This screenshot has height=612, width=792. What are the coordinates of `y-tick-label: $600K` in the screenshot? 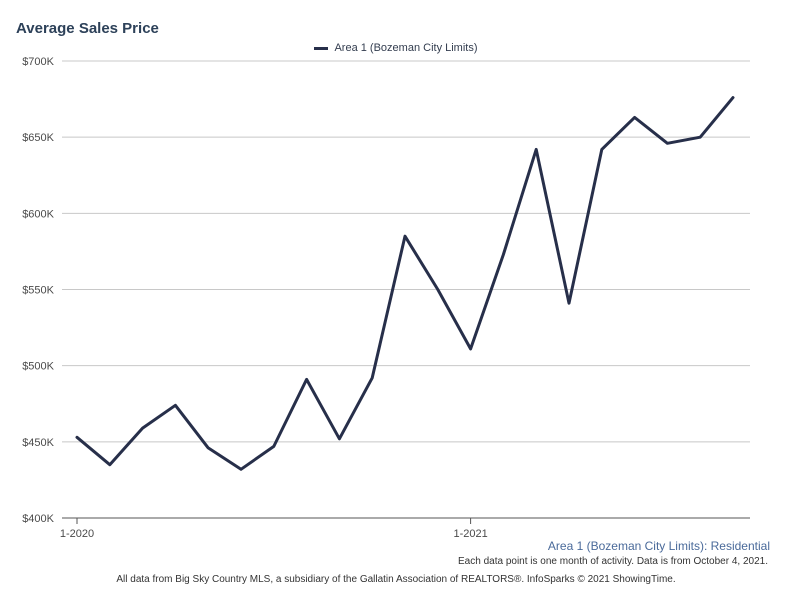 It's located at (38, 214).